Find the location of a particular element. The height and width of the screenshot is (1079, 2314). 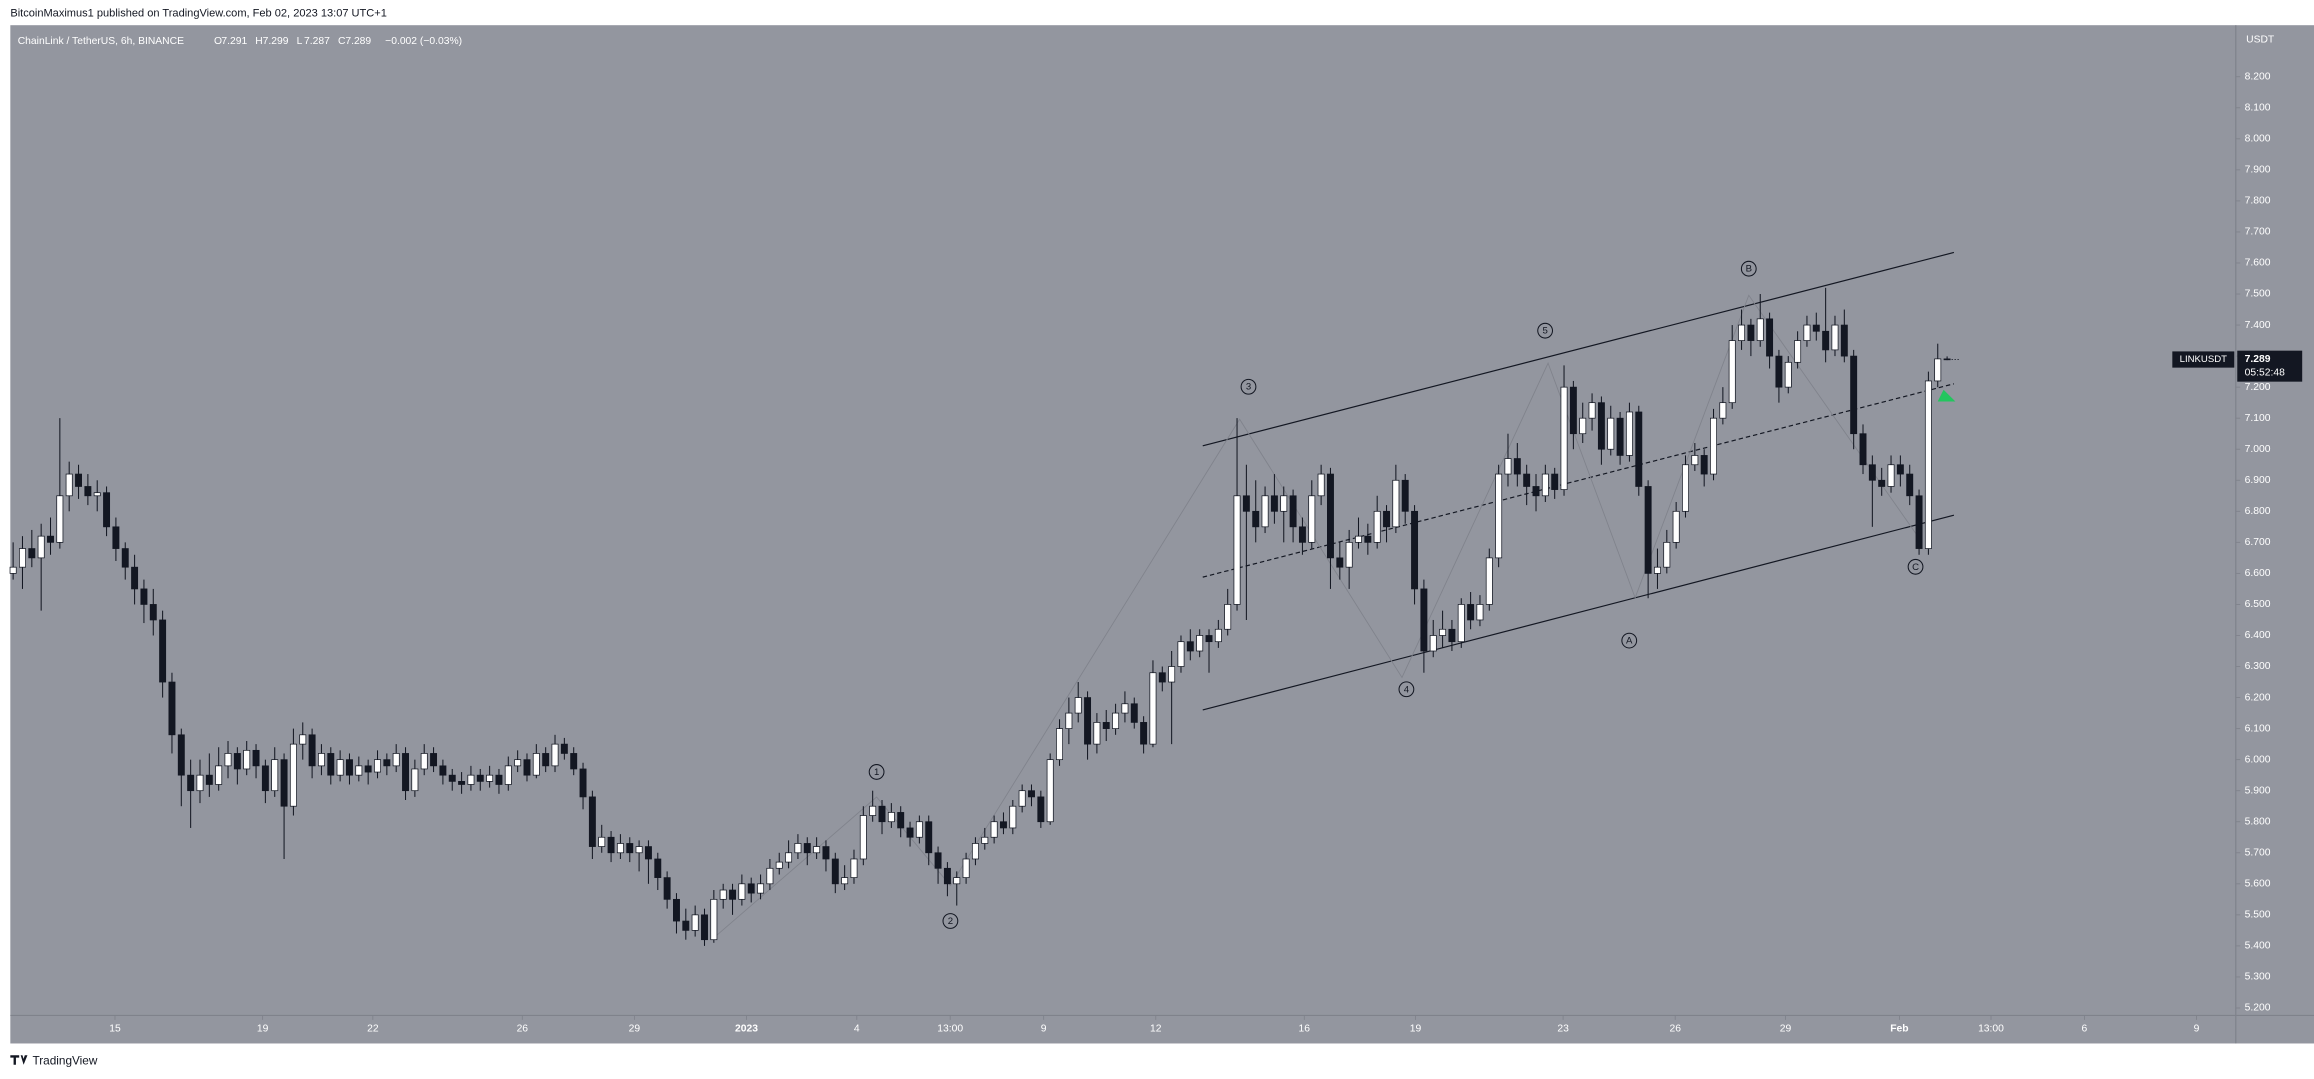

y-tick-label: 5.800 is located at coordinates (2258, 821).